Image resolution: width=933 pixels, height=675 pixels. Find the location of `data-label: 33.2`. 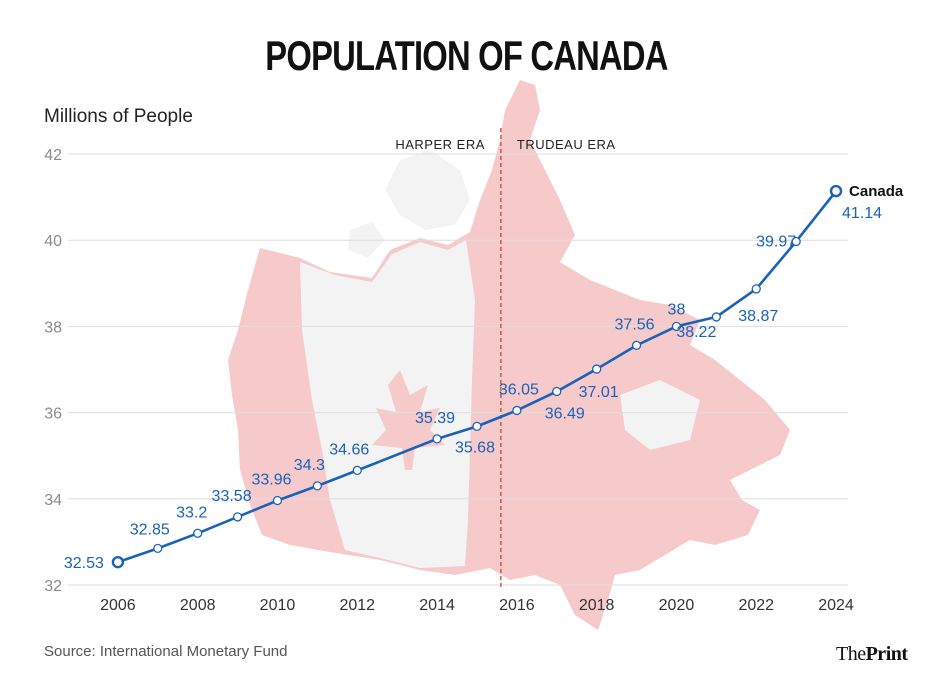

data-label: 33.2 is located at coordinates (191, 512).